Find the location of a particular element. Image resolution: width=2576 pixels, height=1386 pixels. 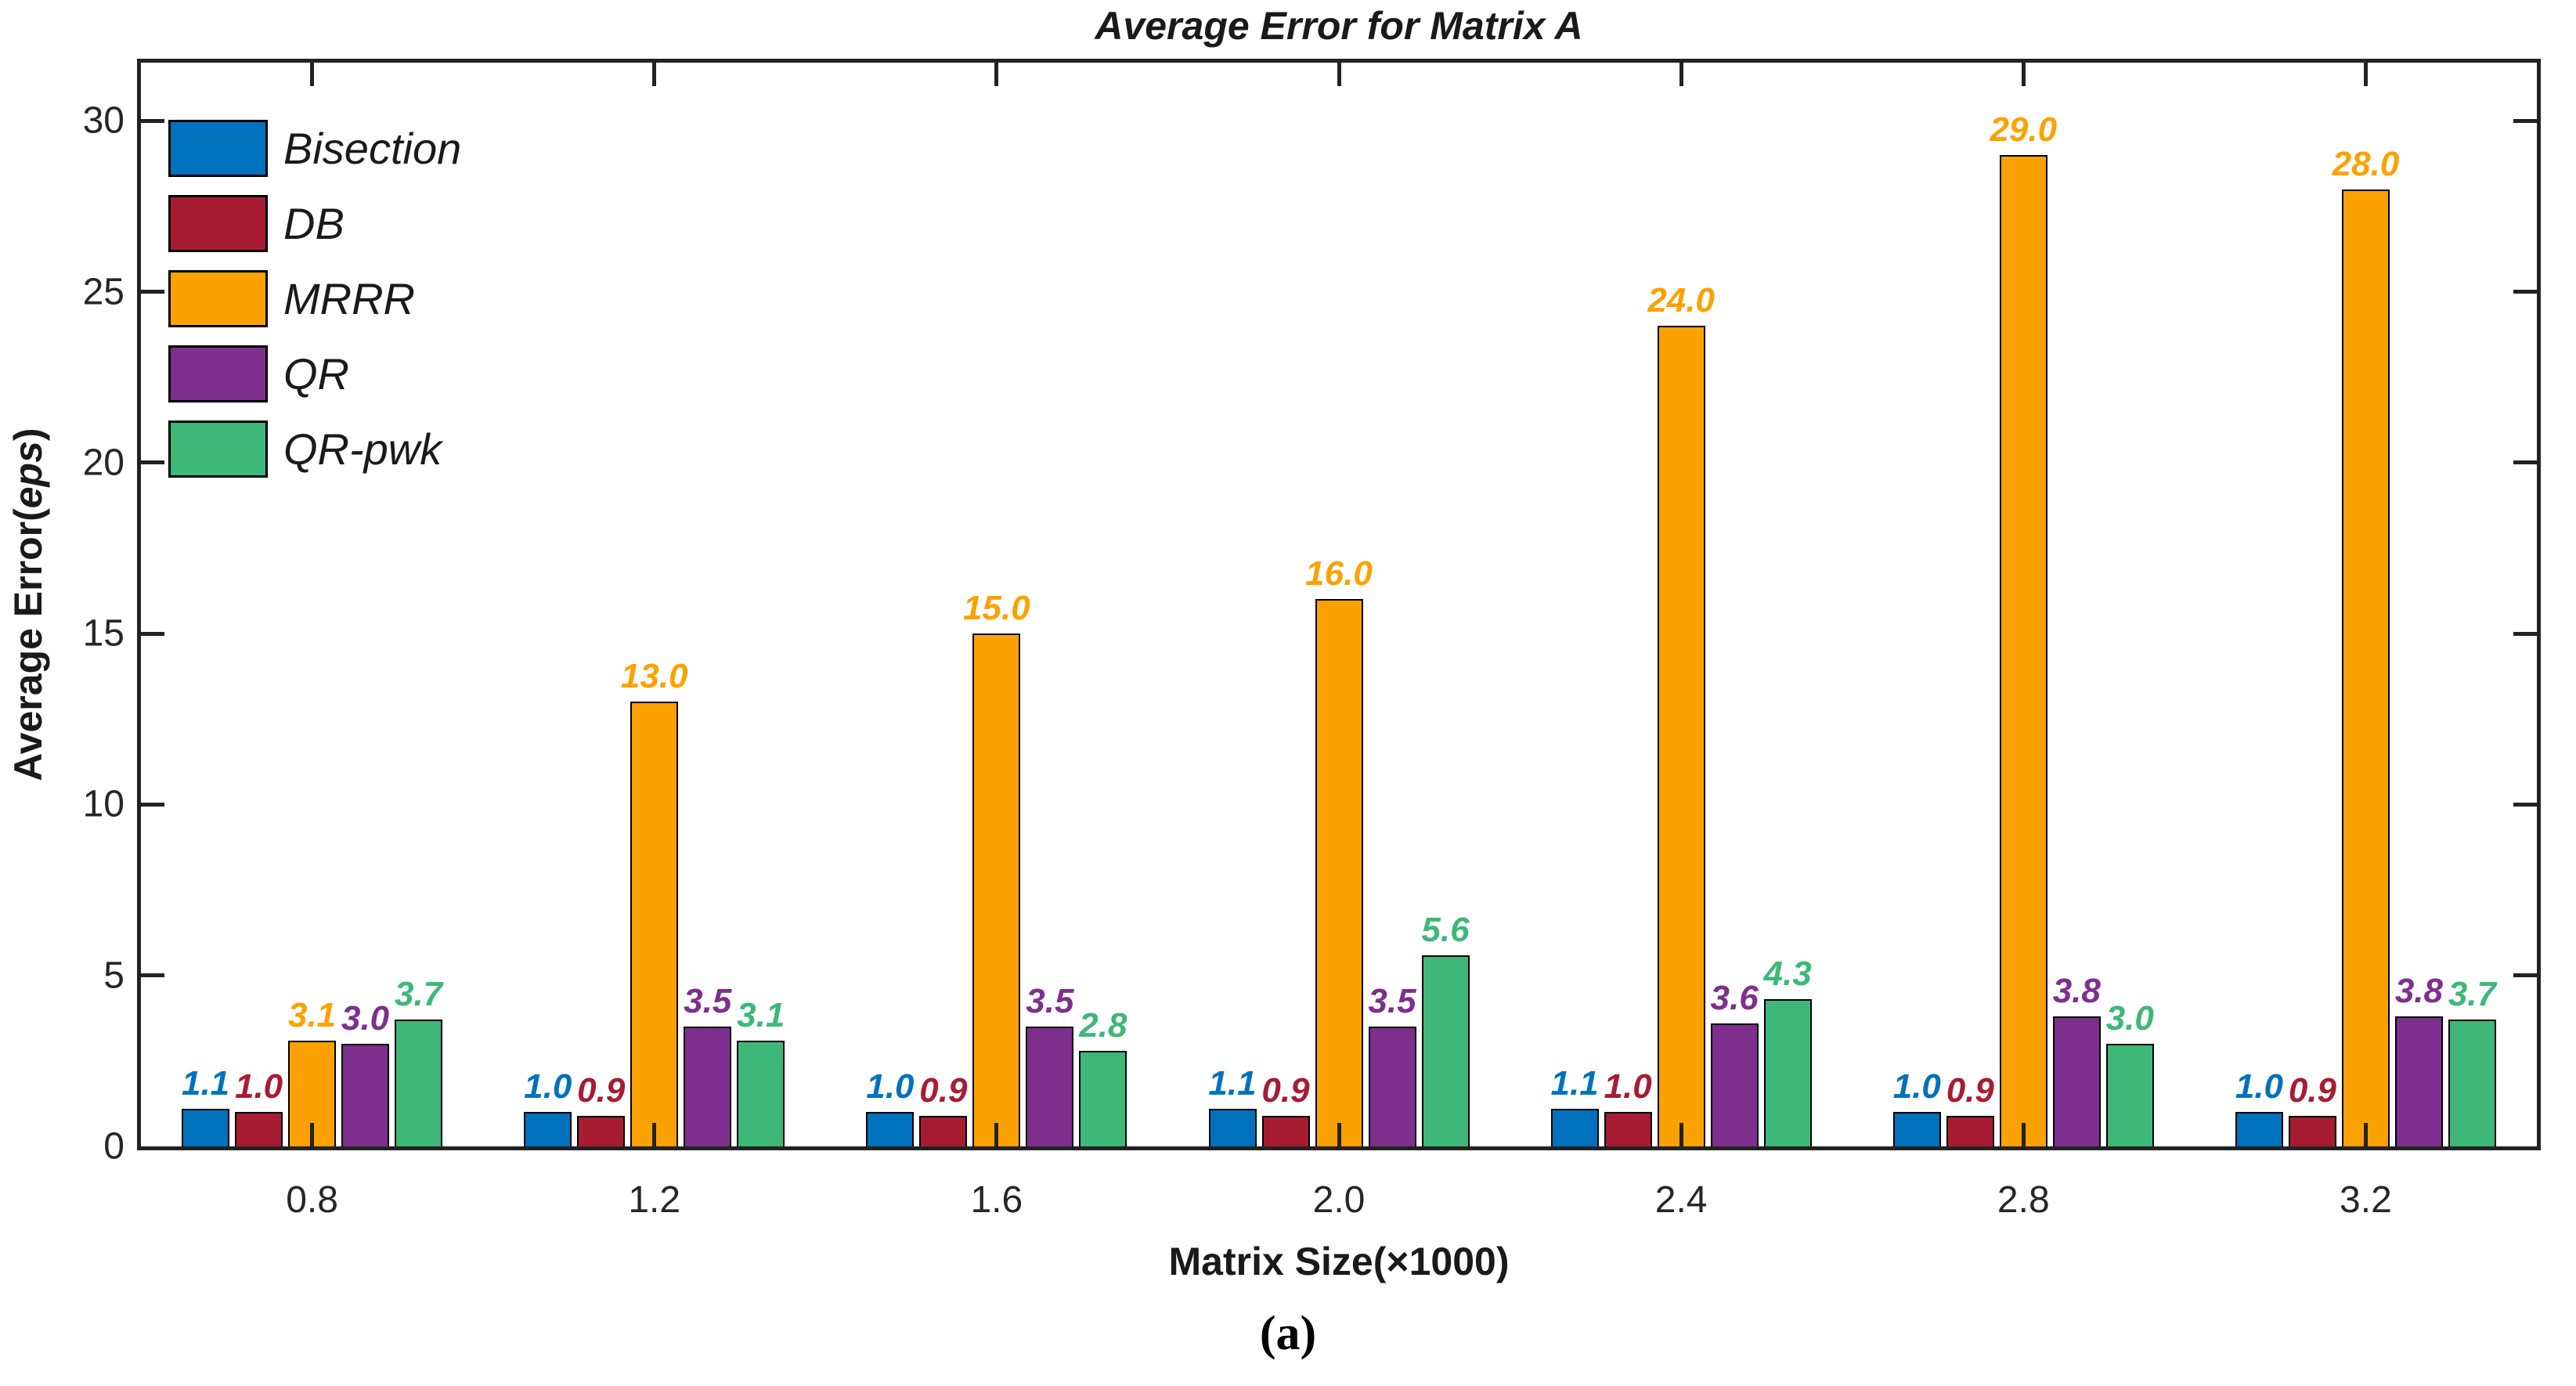

bar-value-label-bisection-2.8: 1.0 is located at coordinates (1916, 1086).